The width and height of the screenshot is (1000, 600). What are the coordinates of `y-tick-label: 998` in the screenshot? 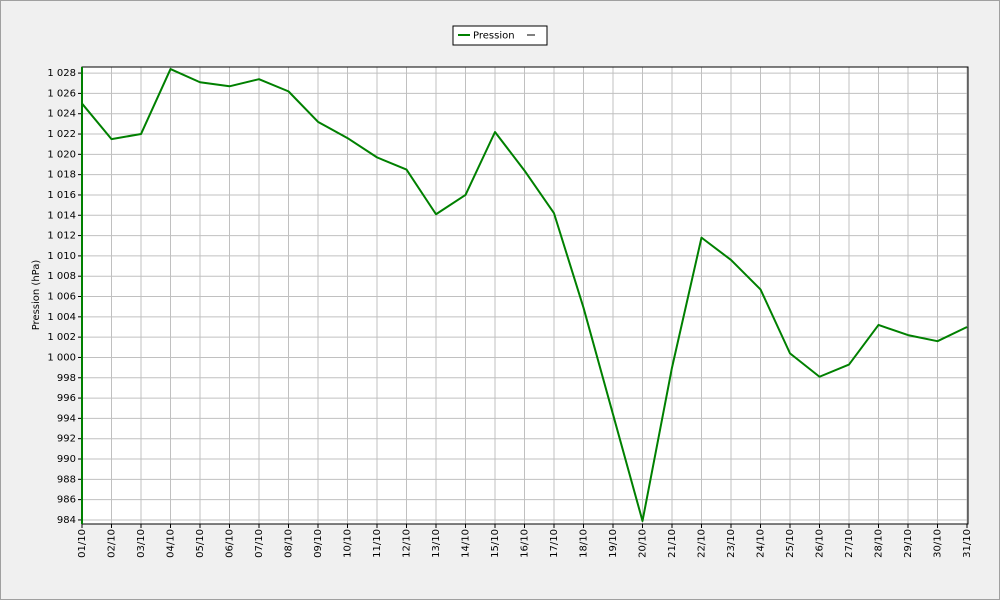 It's located at (66, 378).